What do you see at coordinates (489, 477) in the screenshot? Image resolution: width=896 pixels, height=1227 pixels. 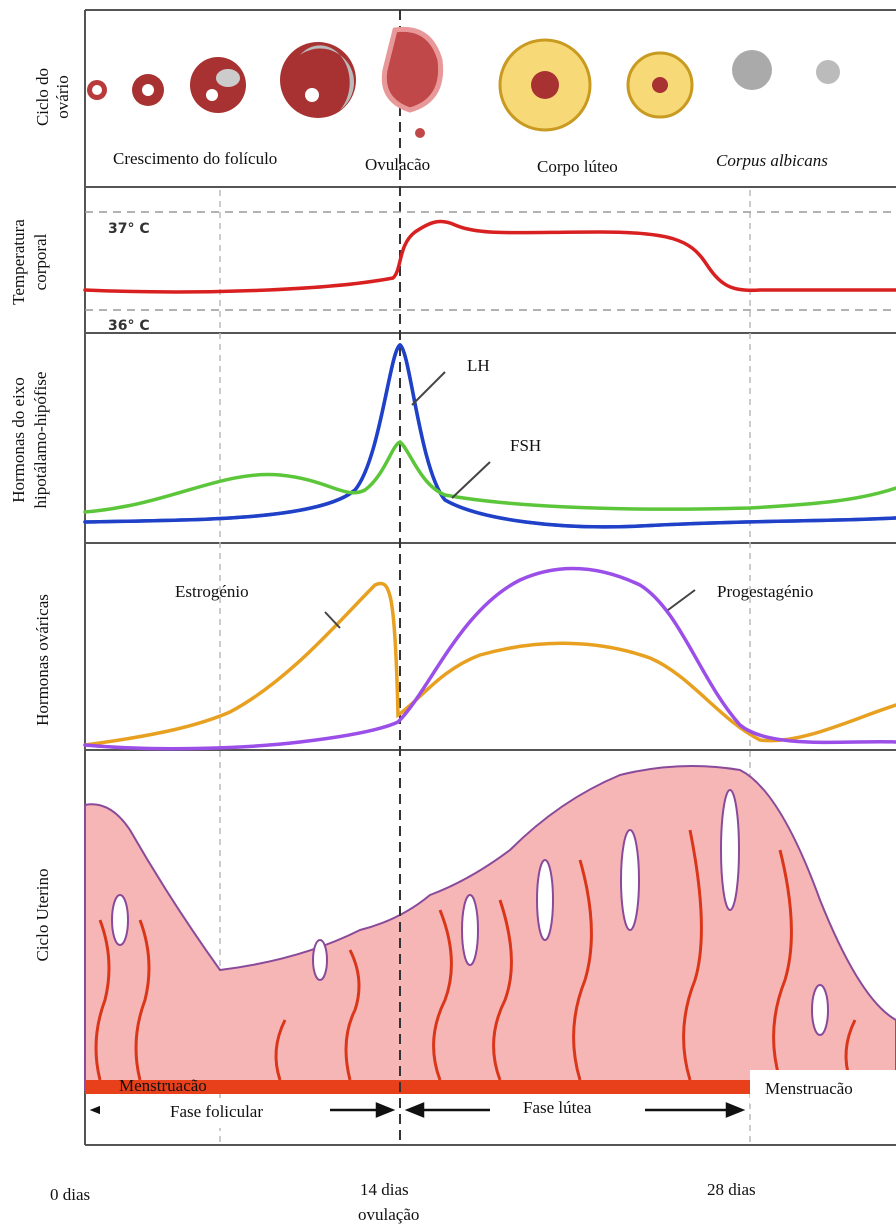 I see `fsh-curve` at bounding box center [489, 477].